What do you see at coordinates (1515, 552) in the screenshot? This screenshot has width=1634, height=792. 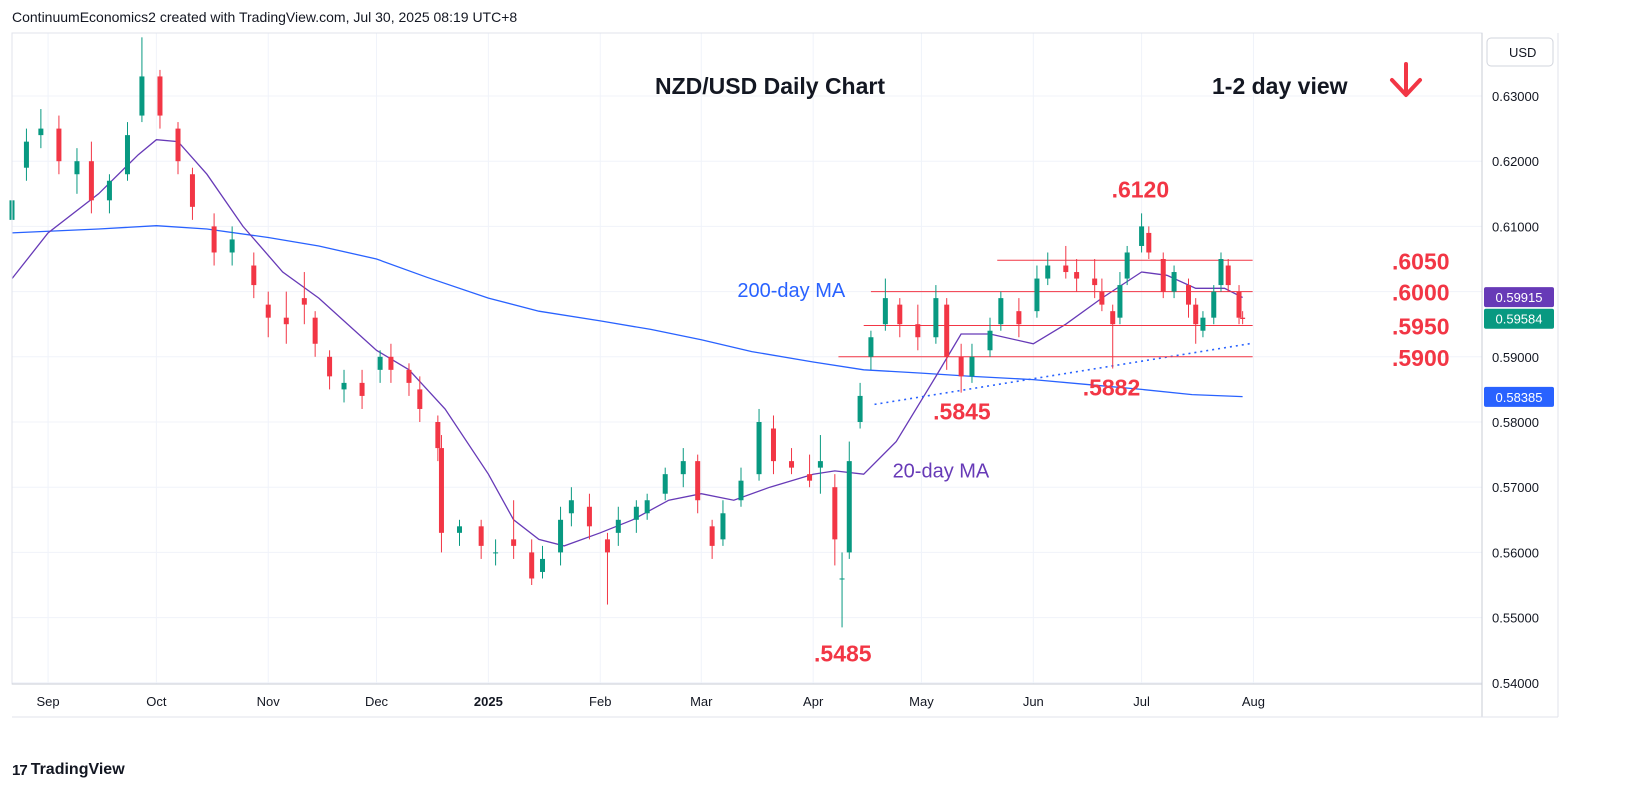 I see `y-tick-label: 0.56000` at bounding box center [1515, 552].